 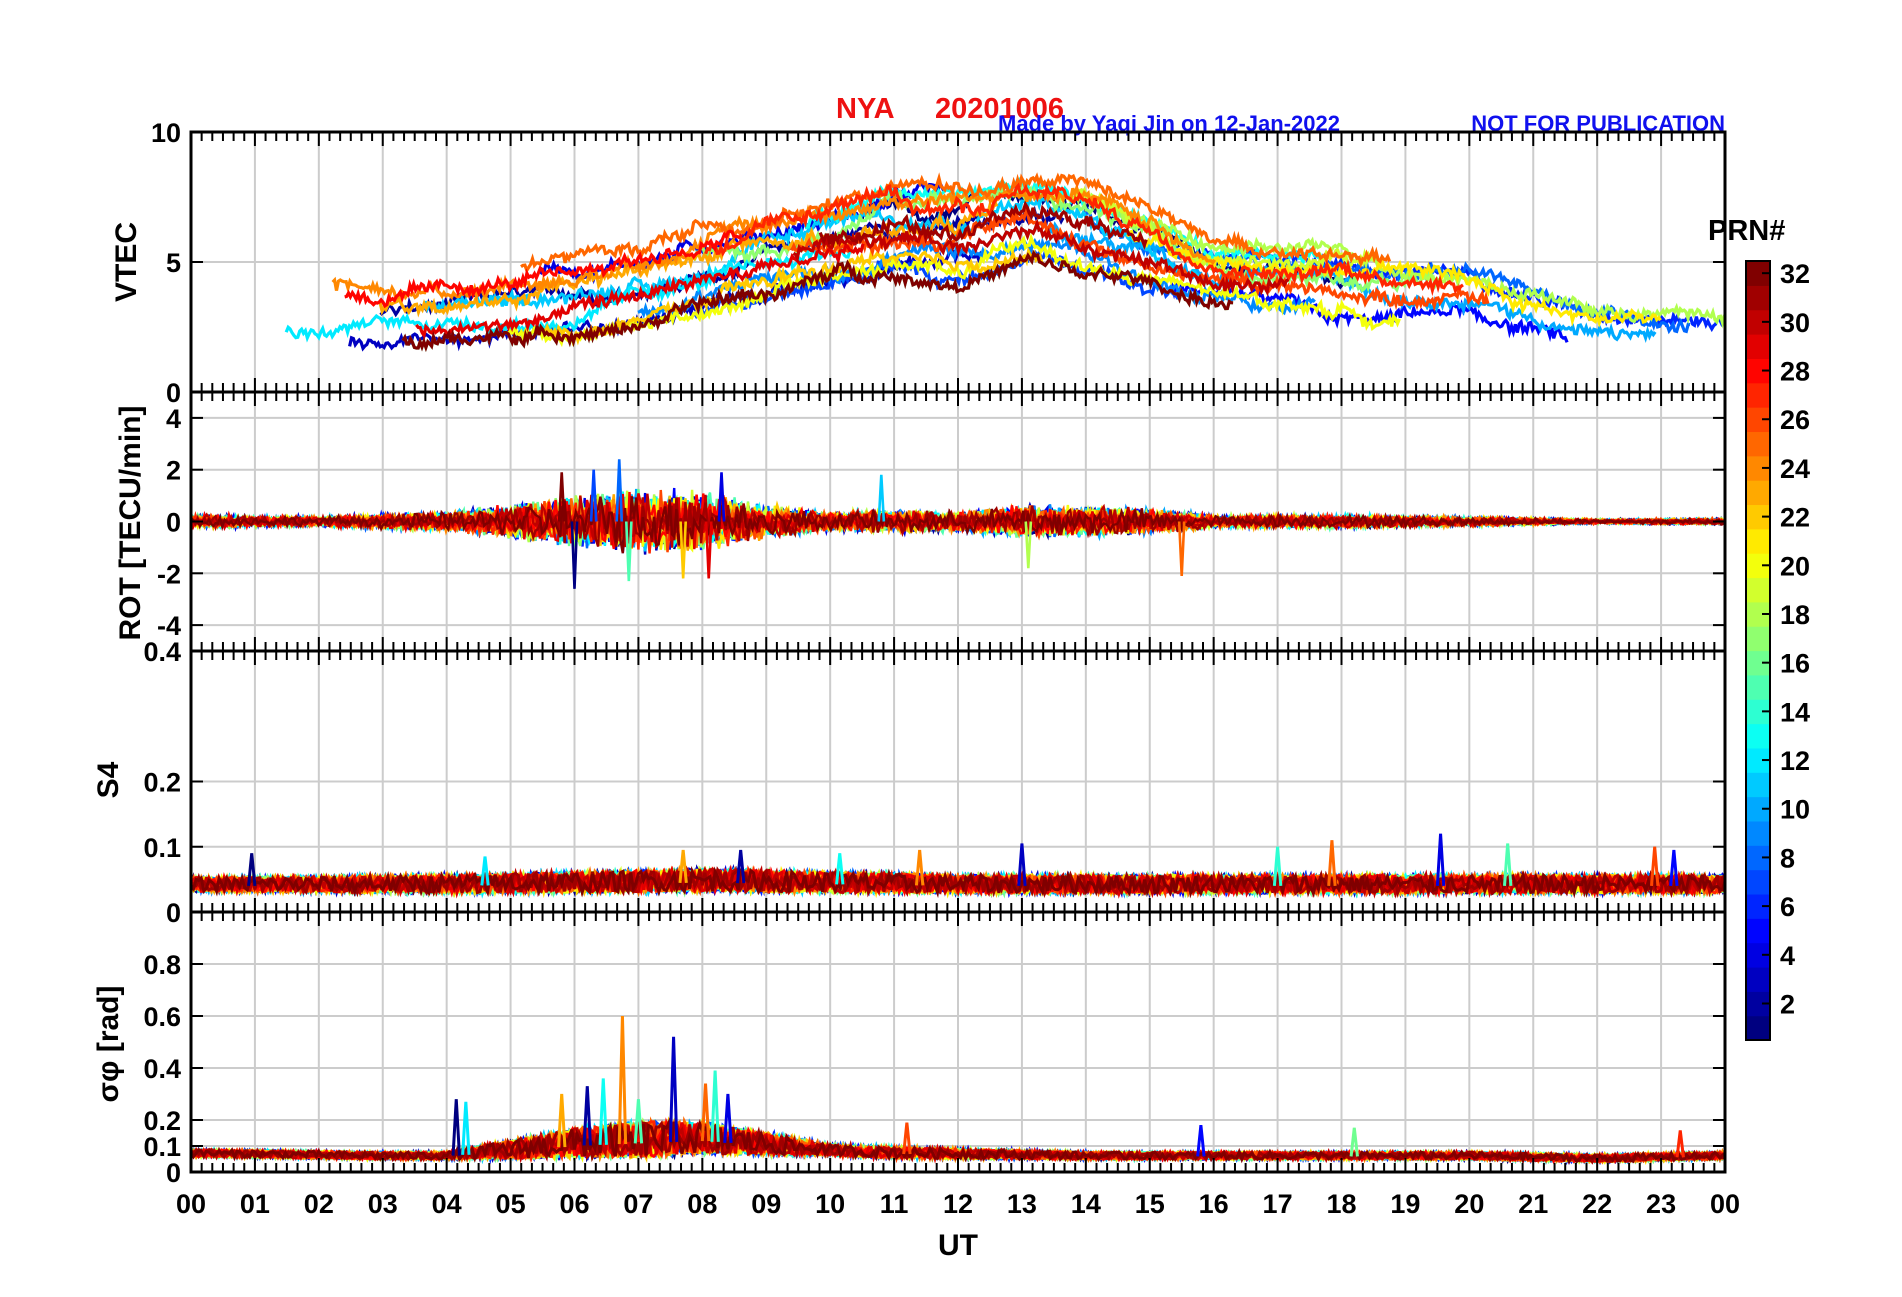 What do you see at coordinates (1746, 231) in the screenshot?
I see `colorbar-title: PRN#` at bounding box center [1746, 231].